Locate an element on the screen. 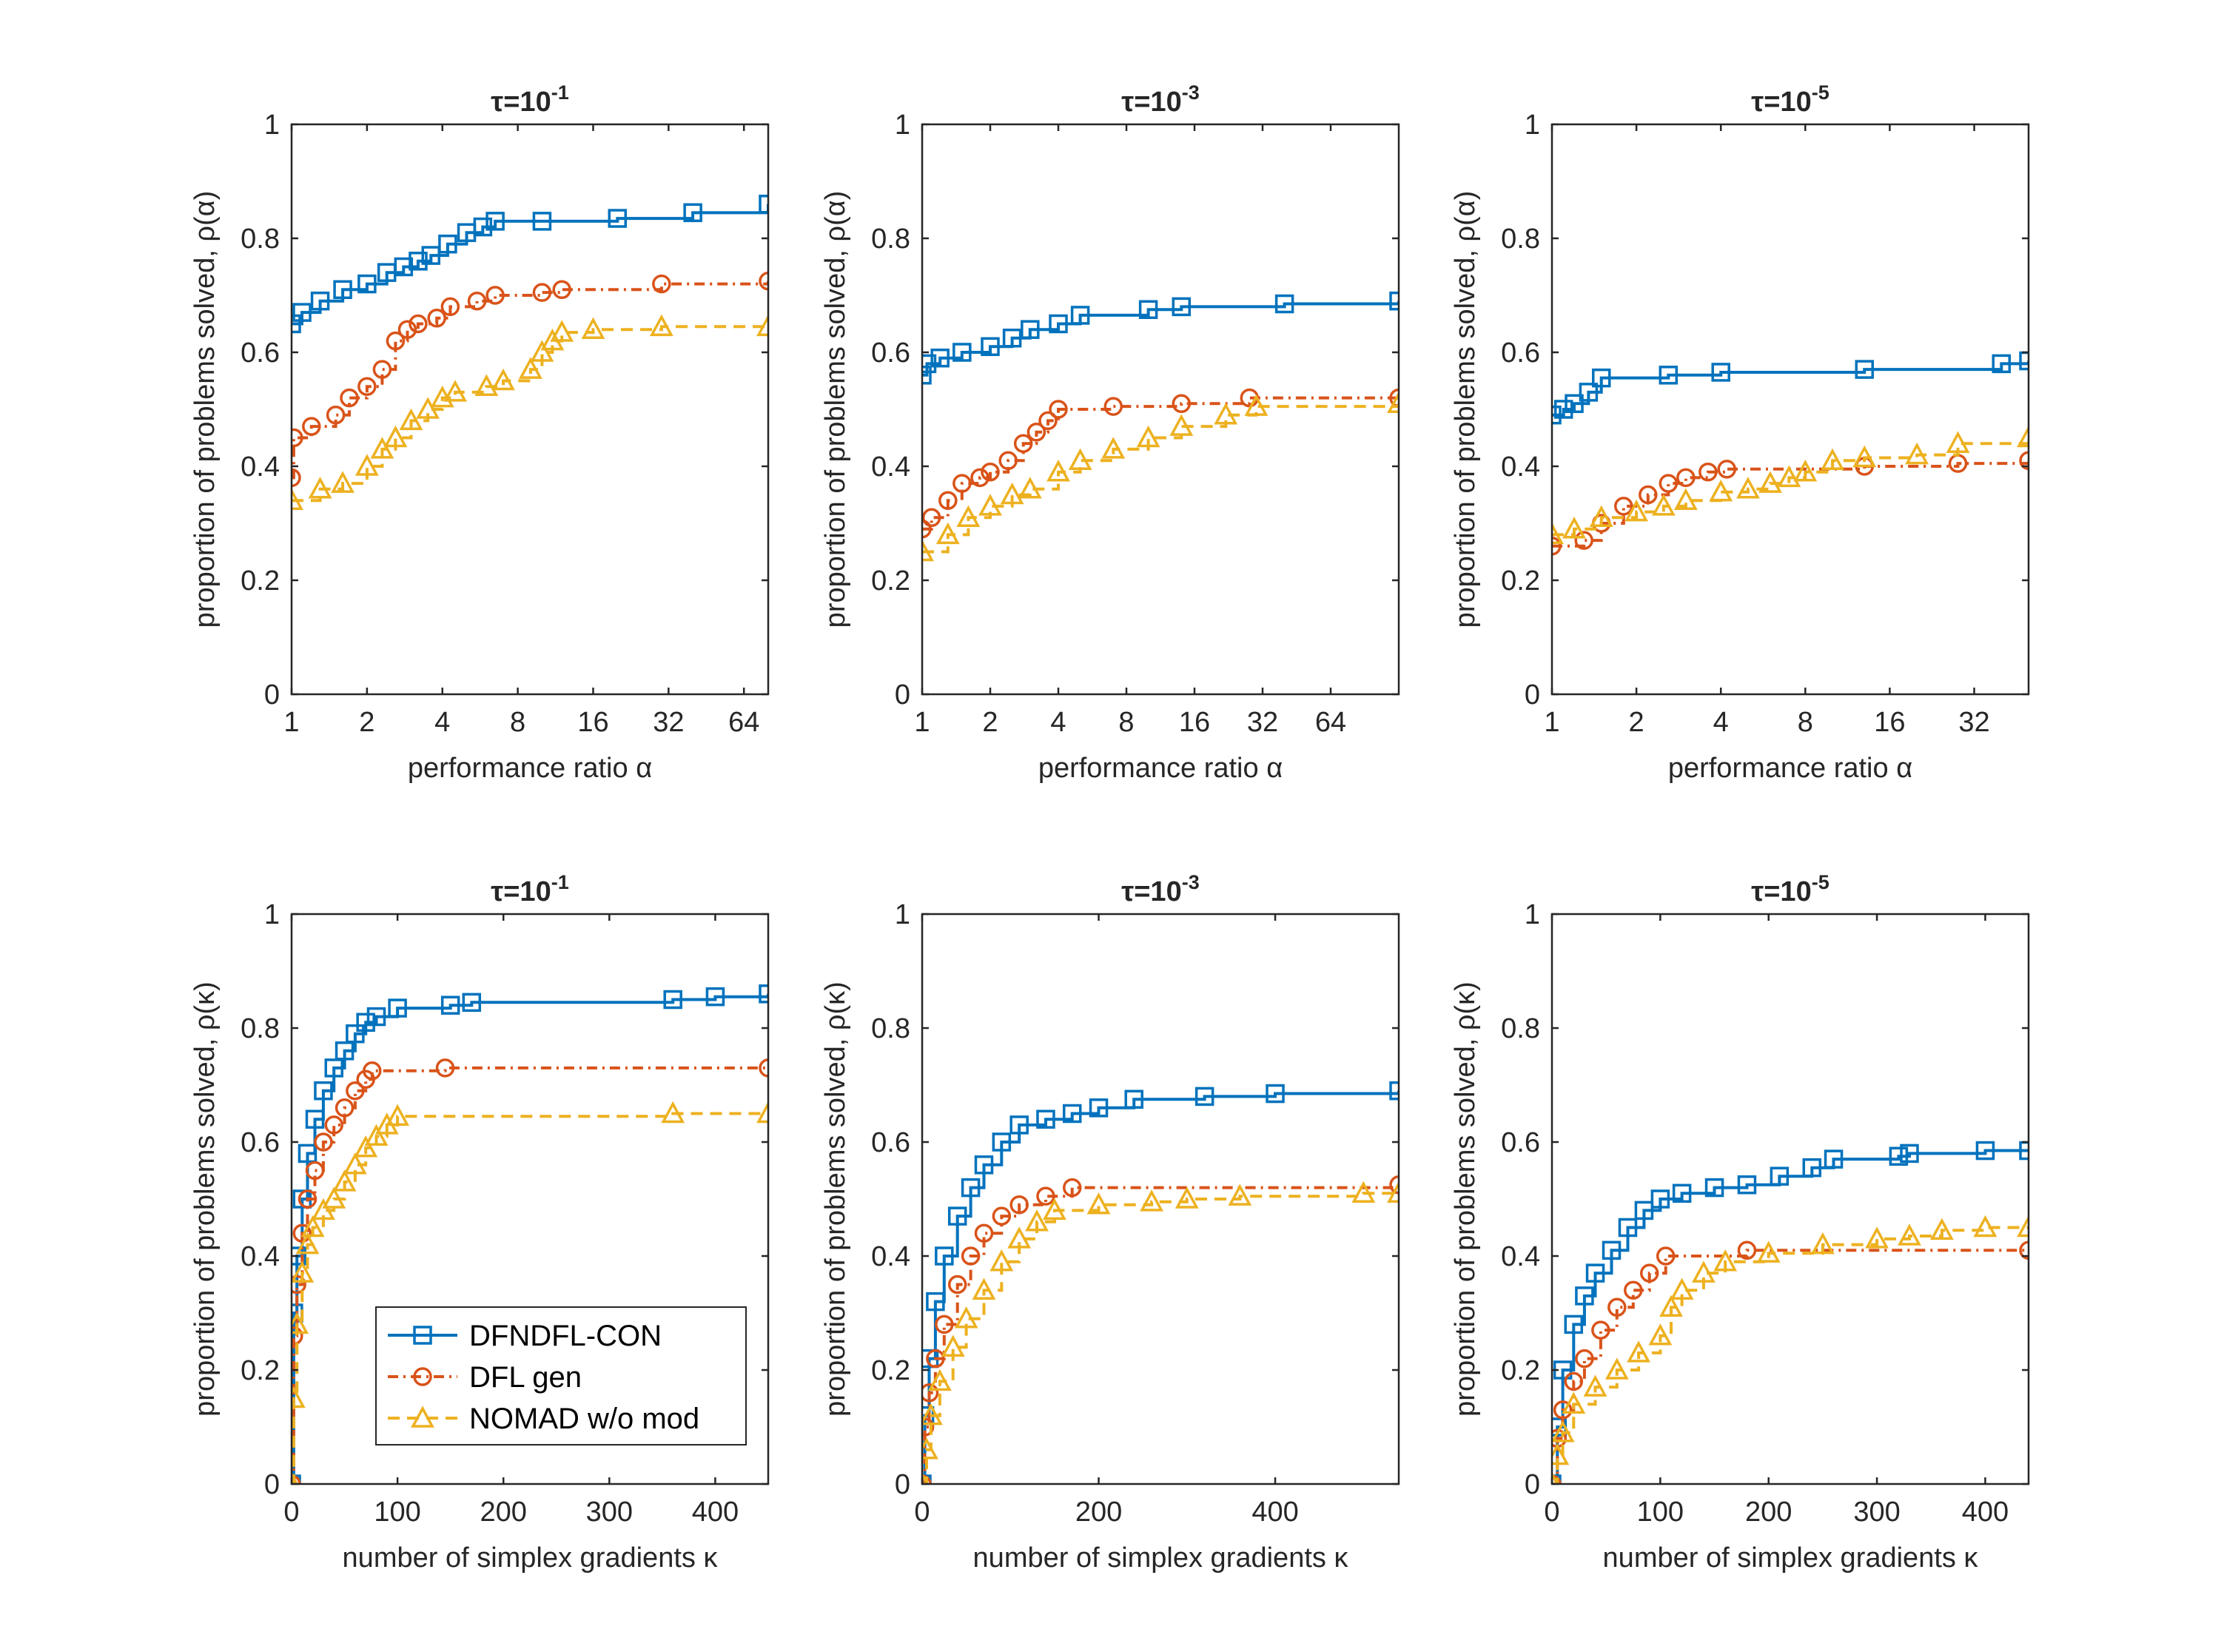  x-tick-label: 8 is located at coordinates (517, 722).